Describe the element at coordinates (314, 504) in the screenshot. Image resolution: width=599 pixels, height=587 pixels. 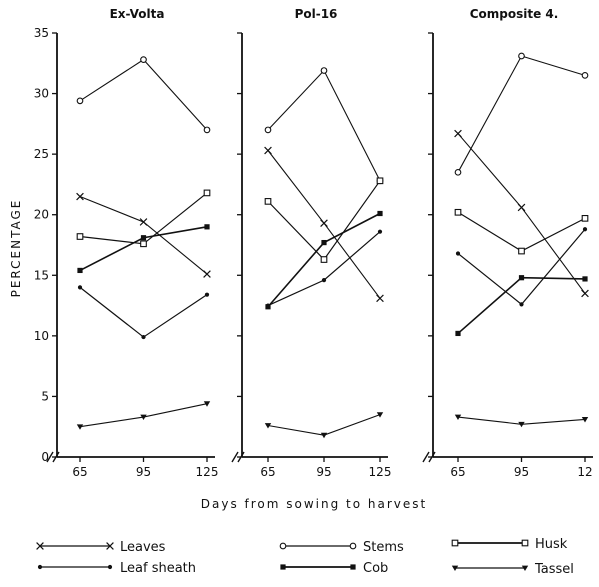
I see `x-axis-label: Days from sowing to harvest` at that location.